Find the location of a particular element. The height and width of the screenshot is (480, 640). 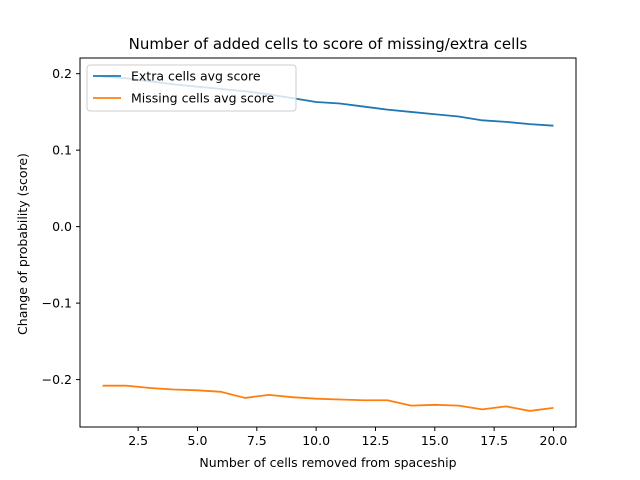

y-tick-label: −0.1 is located at coordinates (57, 303).